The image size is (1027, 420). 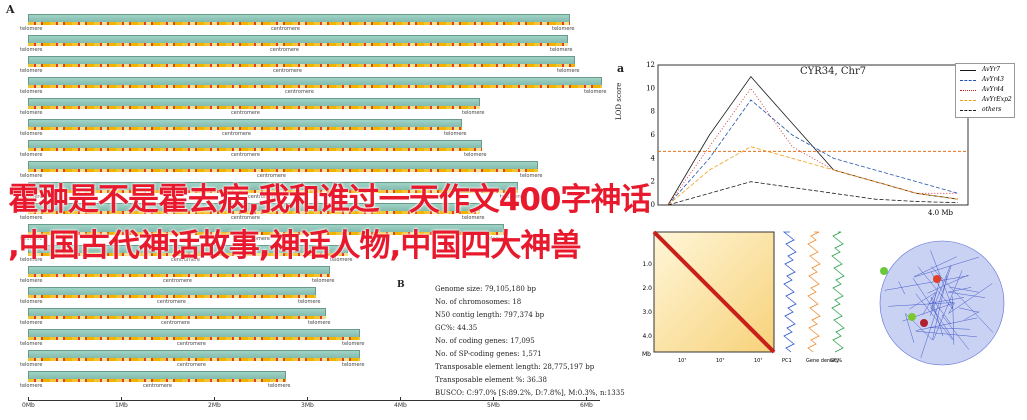 I want to click on lod-plot: 12 10 8 6 4 2 0 4.0 Mb, so click(x=807, y=138).